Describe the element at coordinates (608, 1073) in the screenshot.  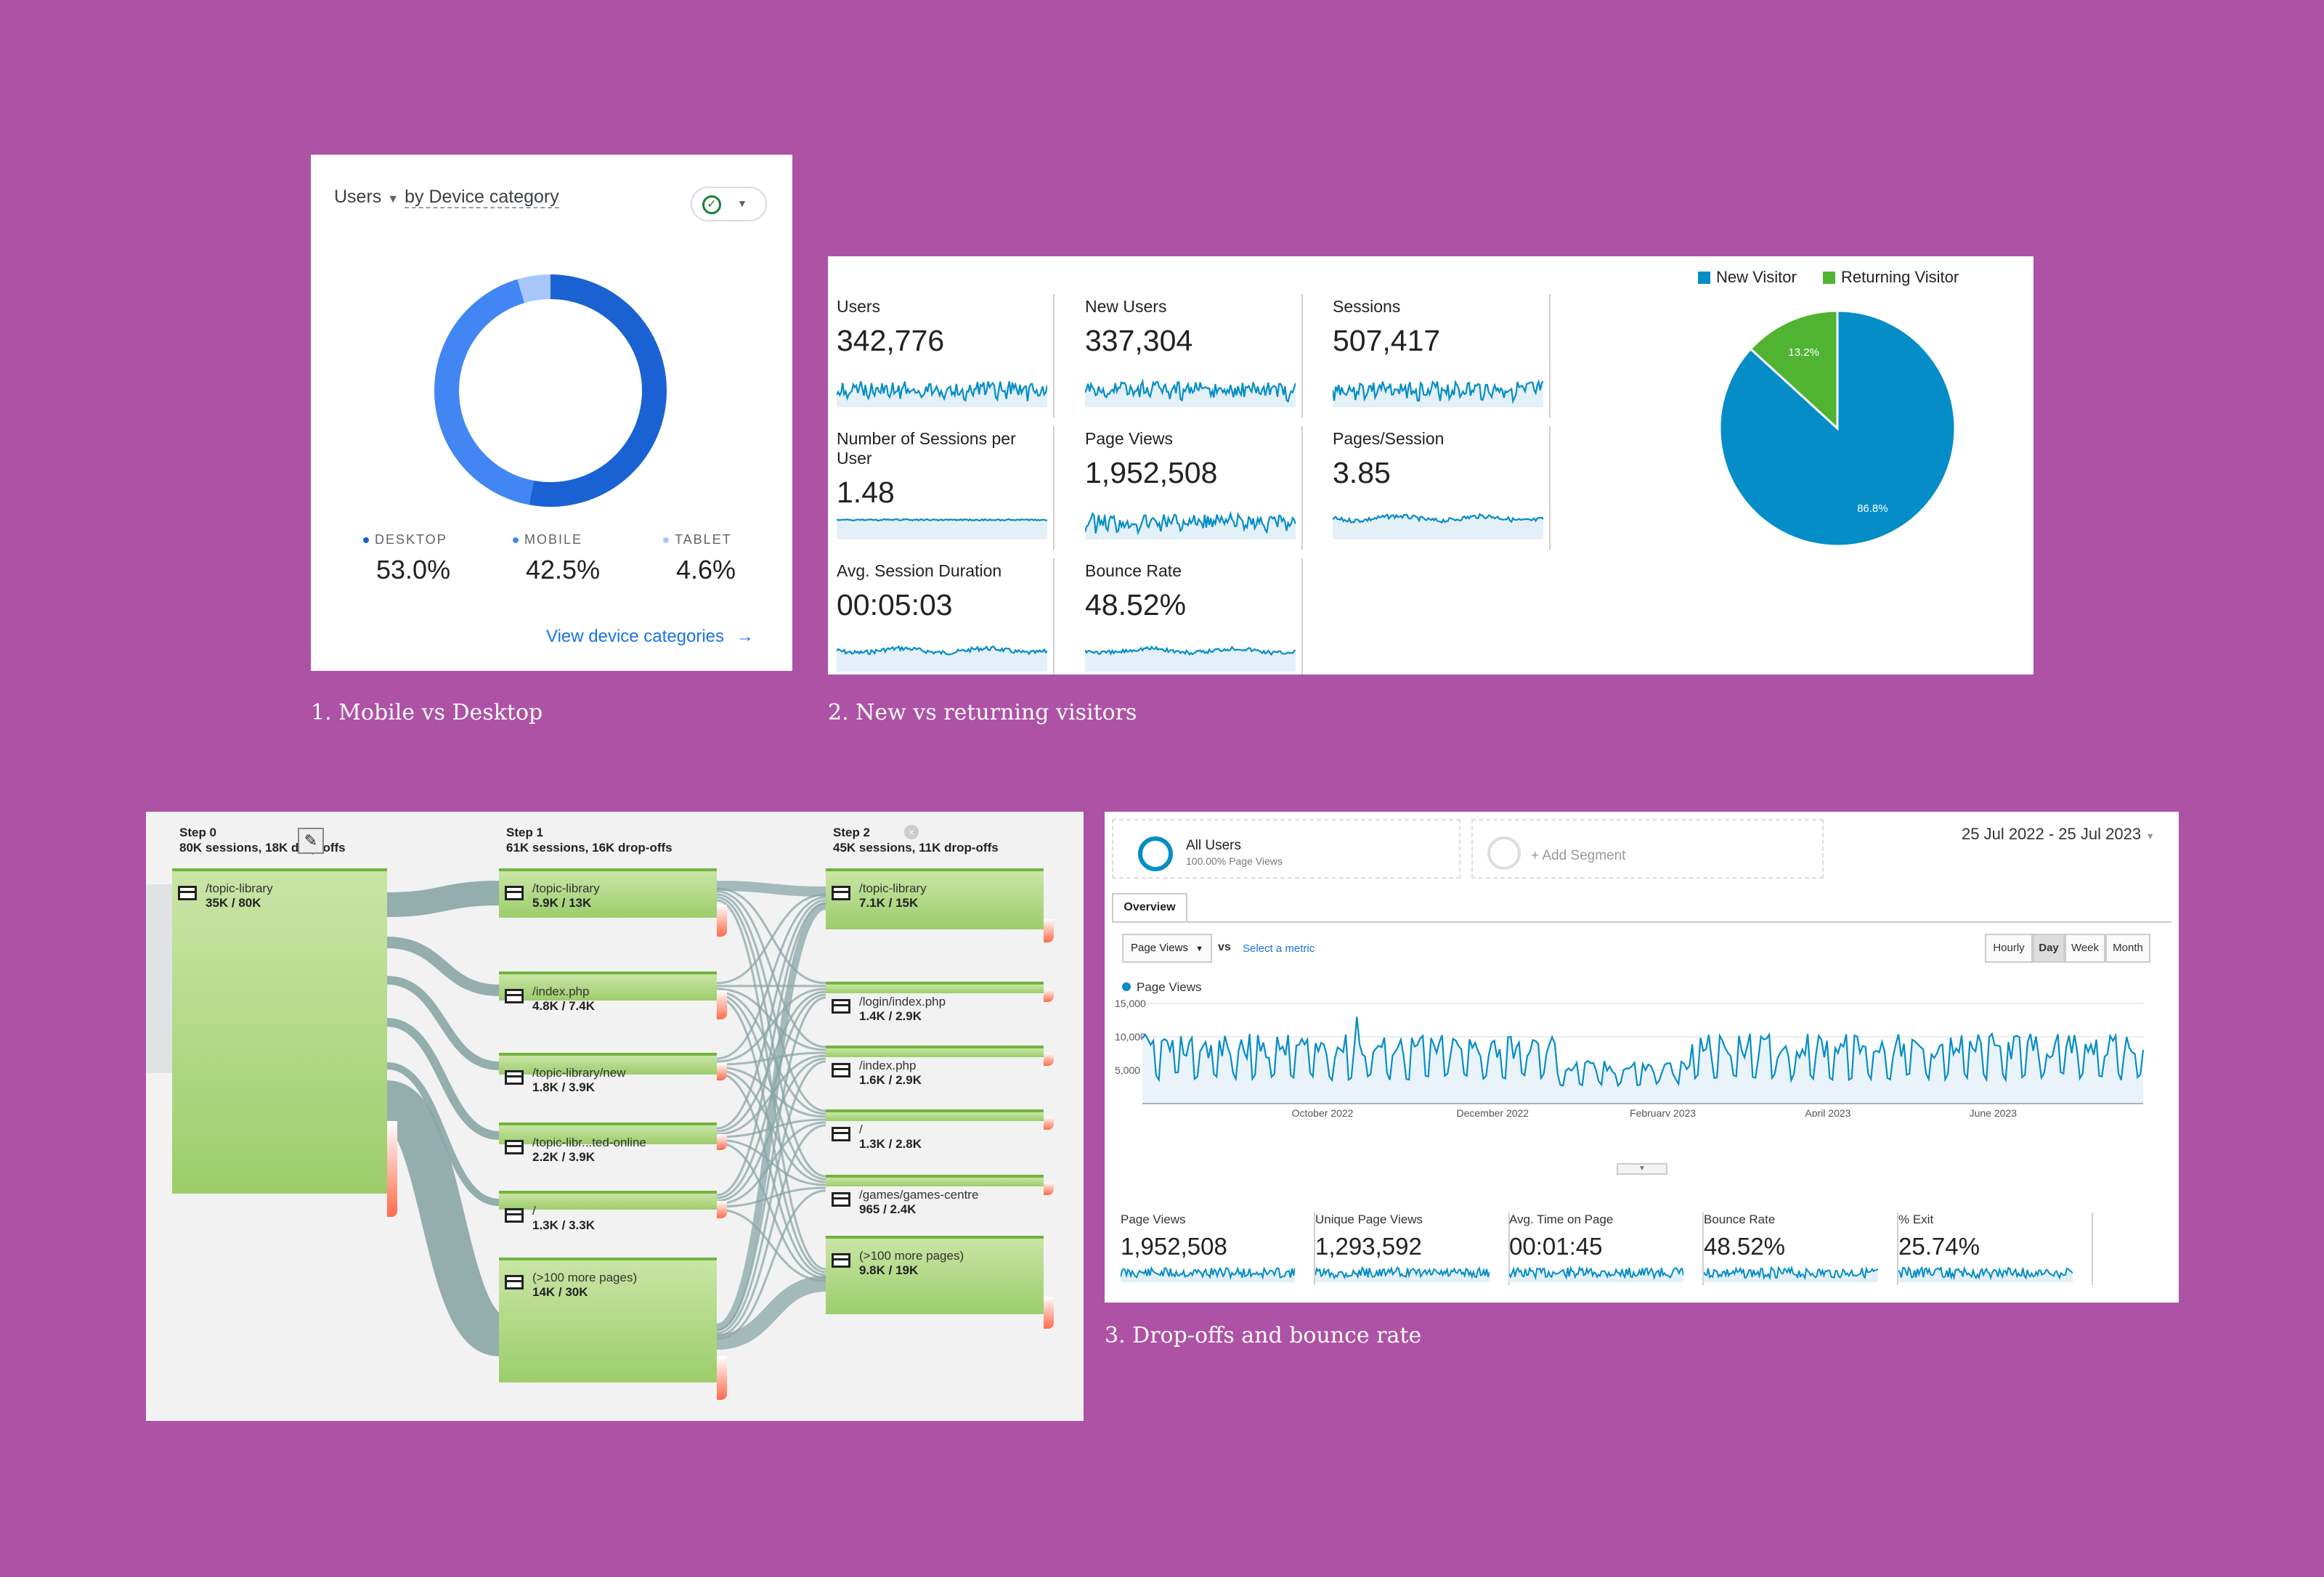
I see `flow-node: /topic-library/new 1.8K / 3.9K` at that location.